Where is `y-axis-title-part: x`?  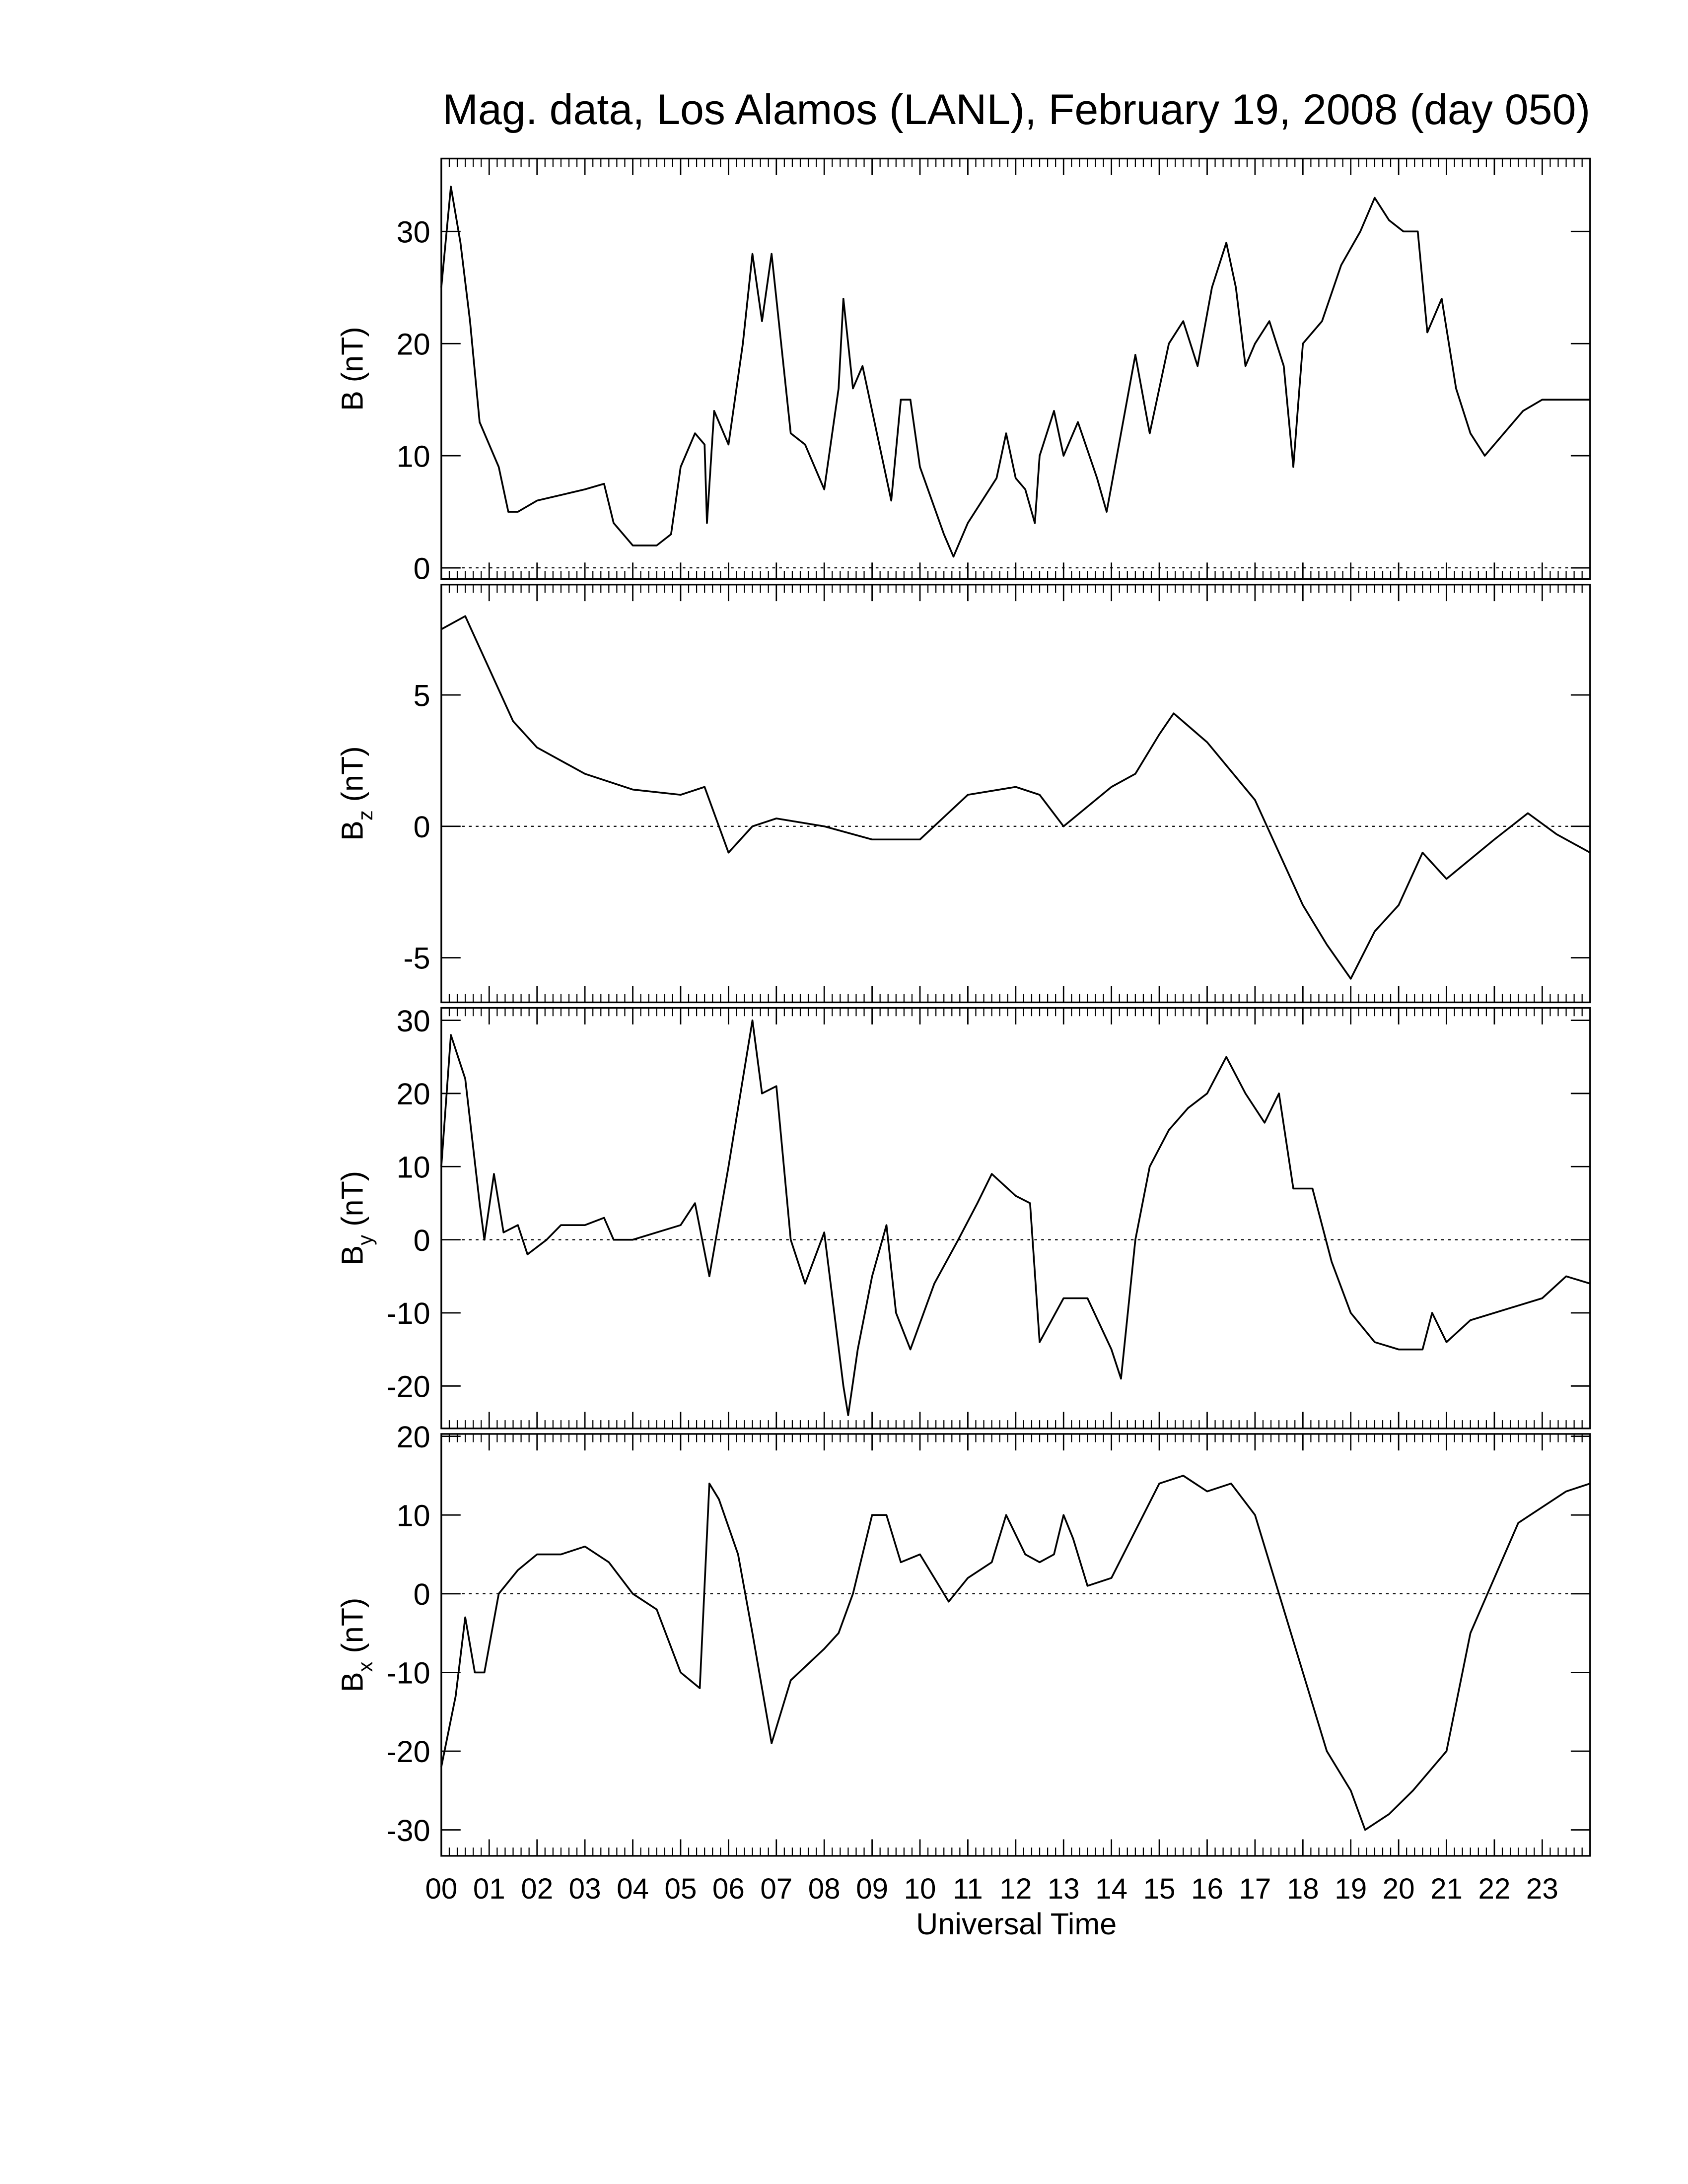
y-axis-title-part: x is located at coordinates (365, 1666).